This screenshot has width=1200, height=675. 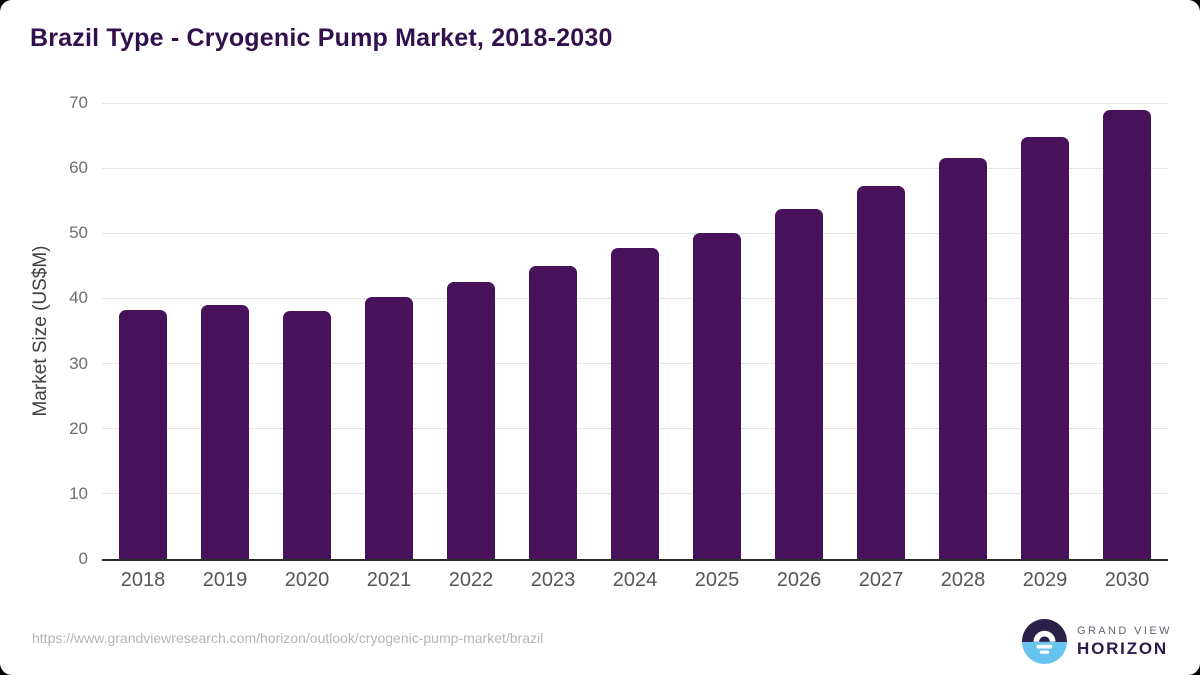 I want to click on y-tick-label-70: 70, so click(x=78, y=102).